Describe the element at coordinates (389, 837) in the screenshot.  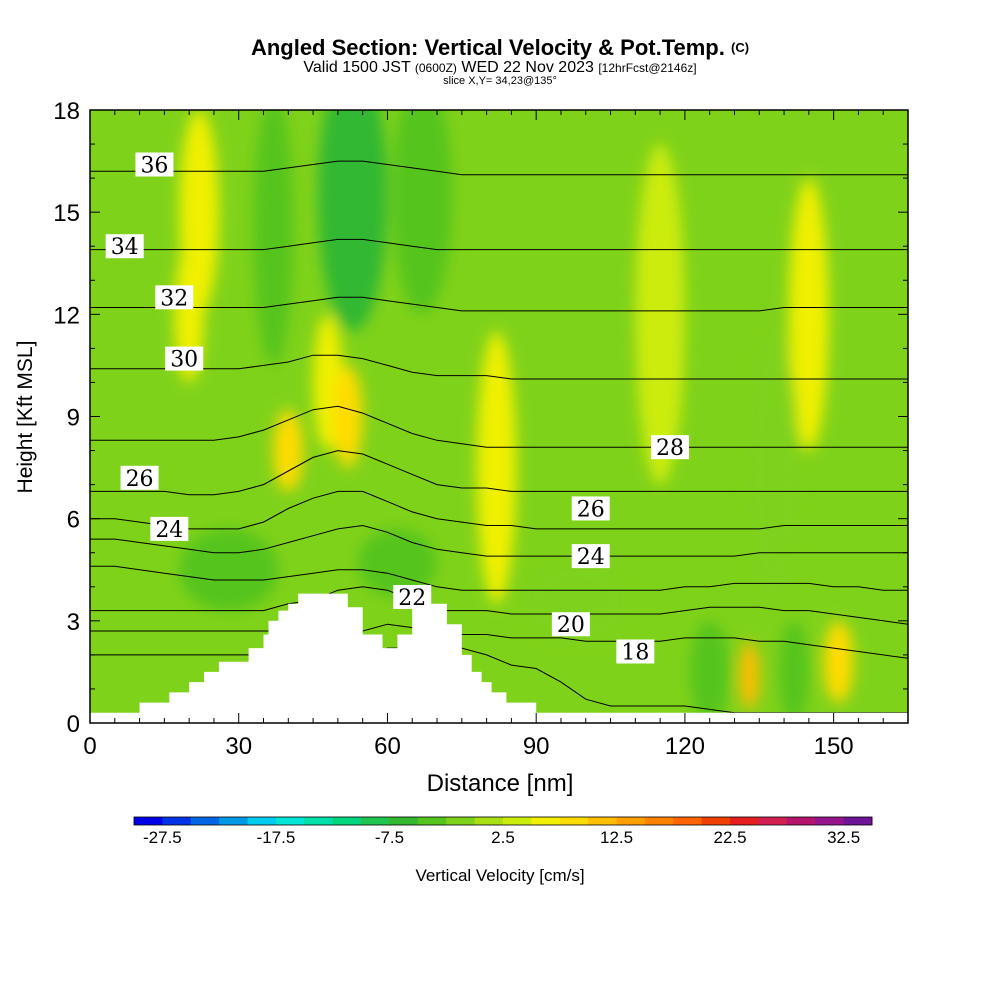
I see `colorbar-tick-label: -7.5` at that location.